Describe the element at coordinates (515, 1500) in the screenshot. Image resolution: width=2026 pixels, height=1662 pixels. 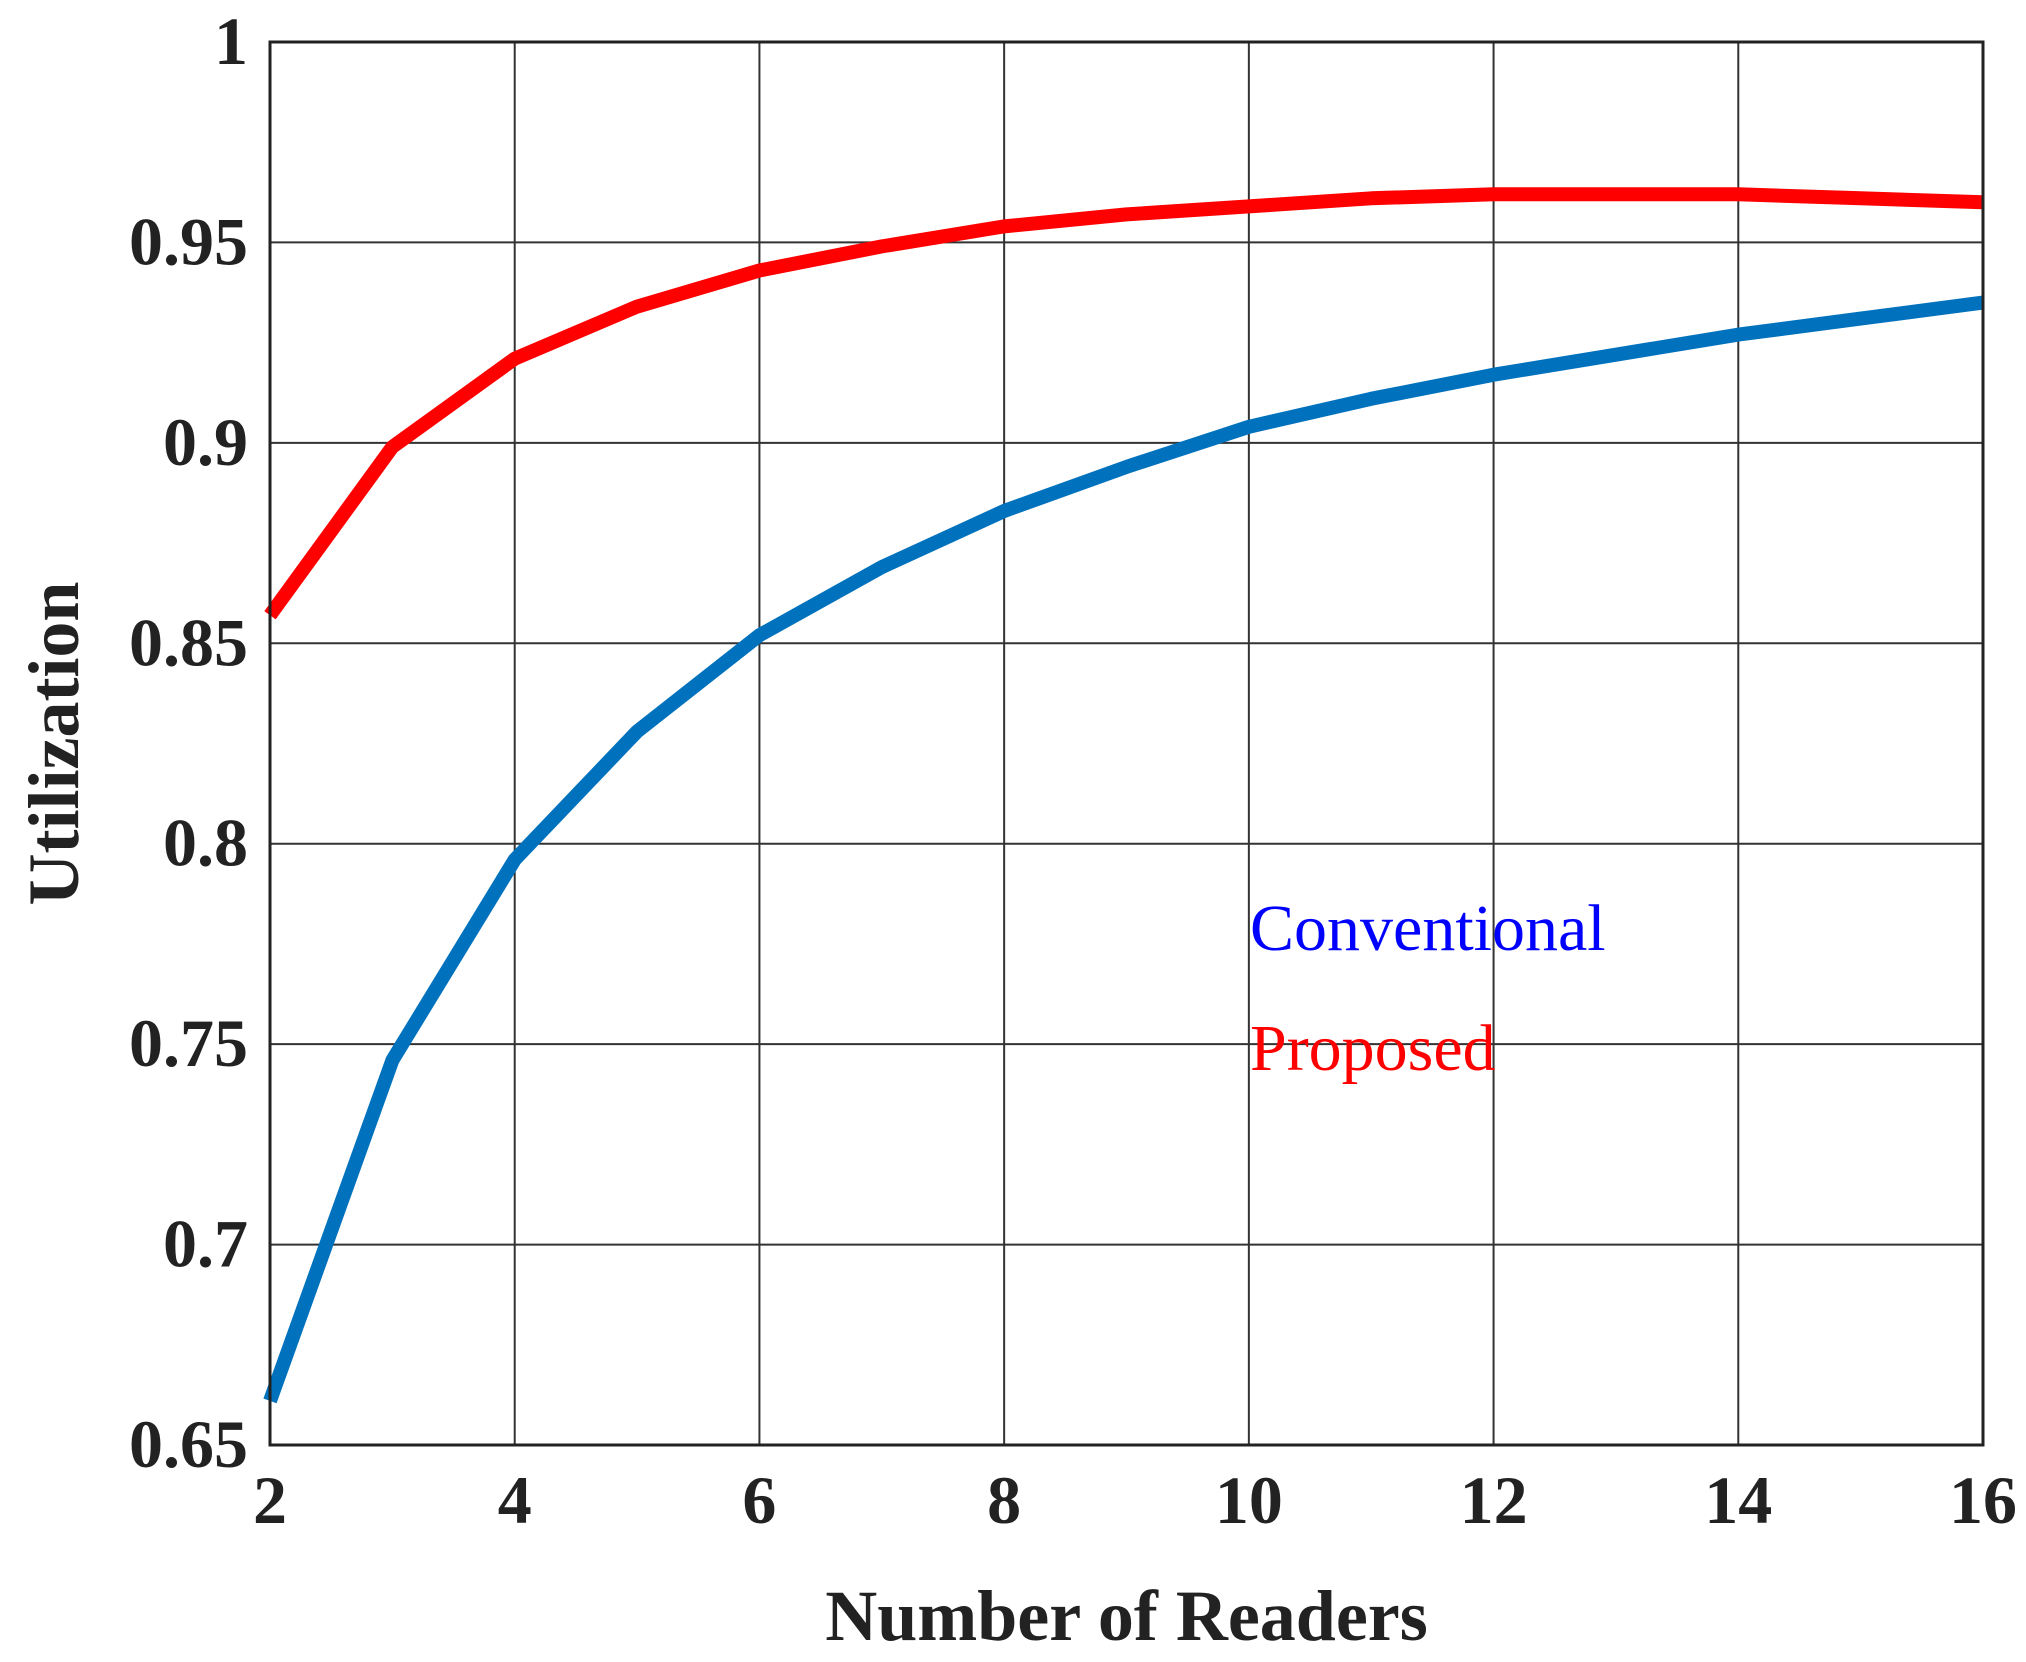
I see `x-tick-label: 4` at that location.